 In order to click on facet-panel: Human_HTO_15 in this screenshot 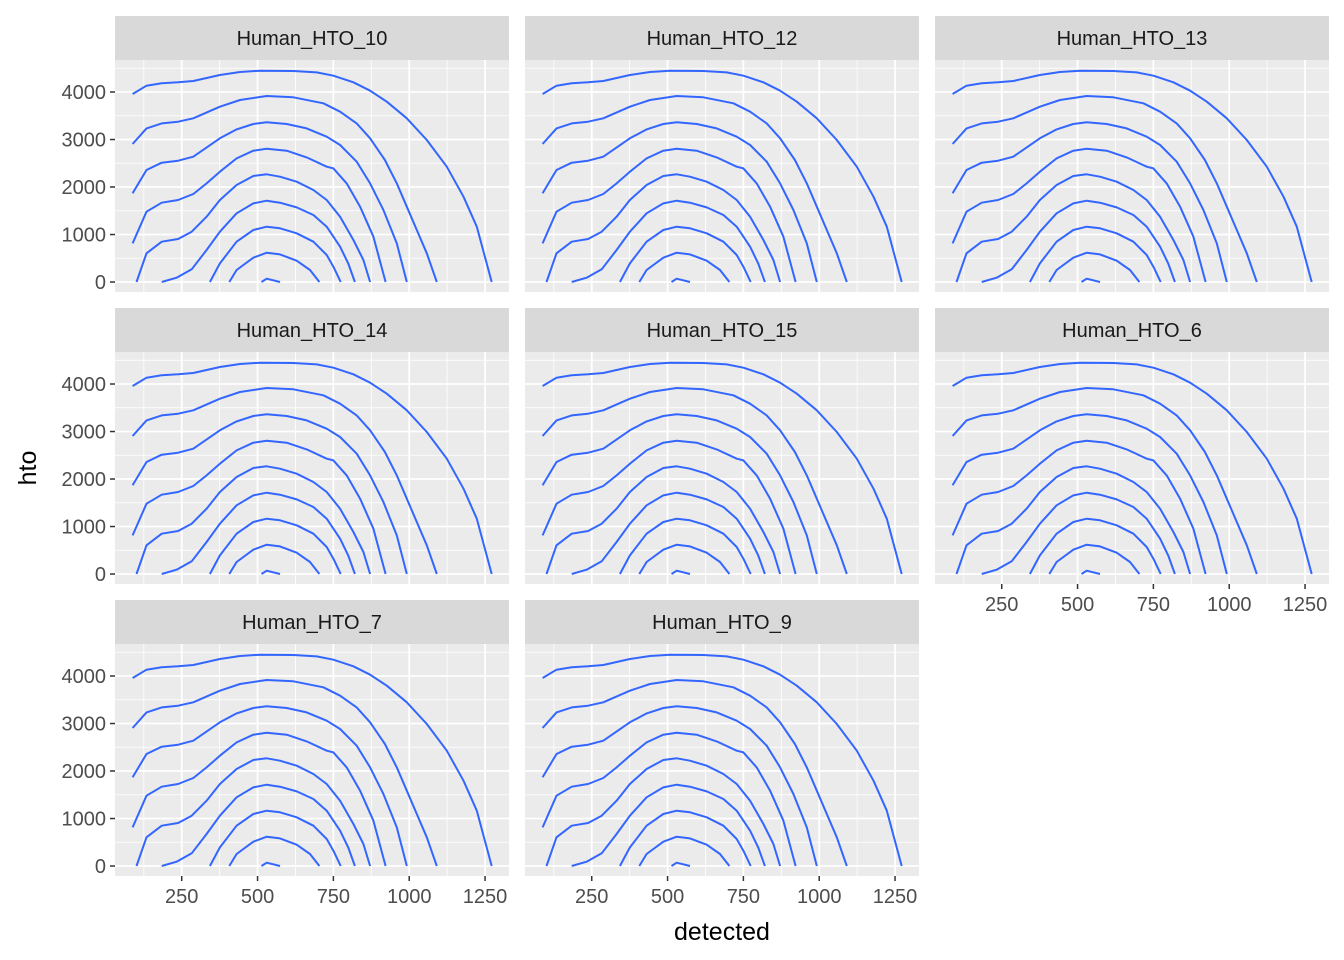, I will do `click(722, 446)`.